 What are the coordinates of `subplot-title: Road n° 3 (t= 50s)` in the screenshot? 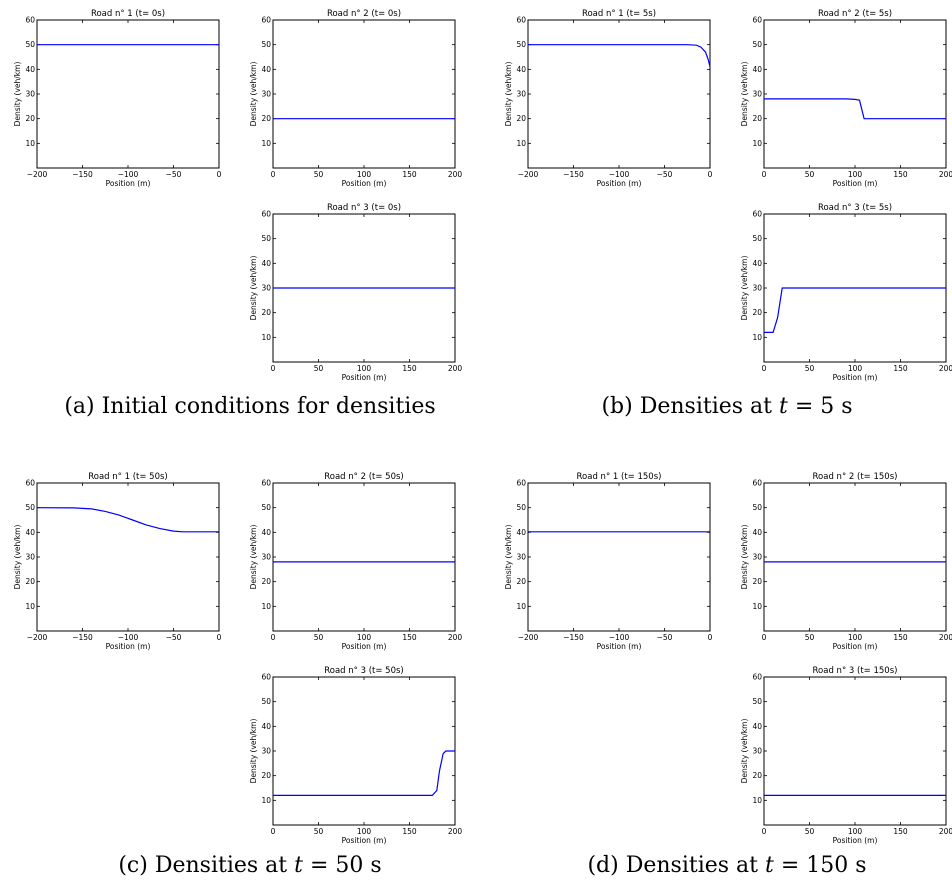 It's located at (364, 671).